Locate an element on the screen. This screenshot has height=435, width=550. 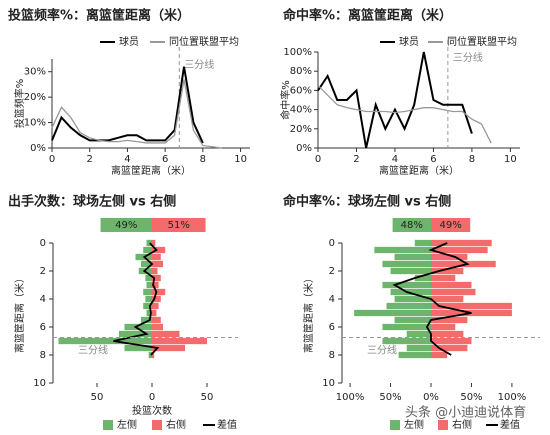
y-tick-label: 6 is located at coordinates (332, 327).